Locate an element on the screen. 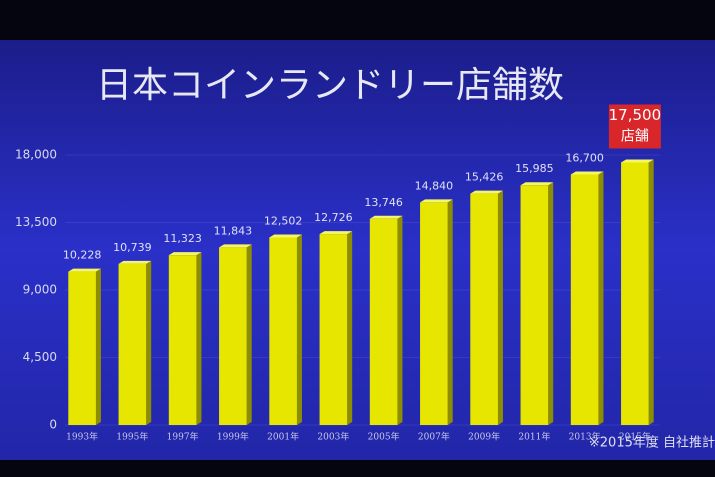 This screenshot has width=715, height=477. highlight-box is located at coordinates (634, 126).